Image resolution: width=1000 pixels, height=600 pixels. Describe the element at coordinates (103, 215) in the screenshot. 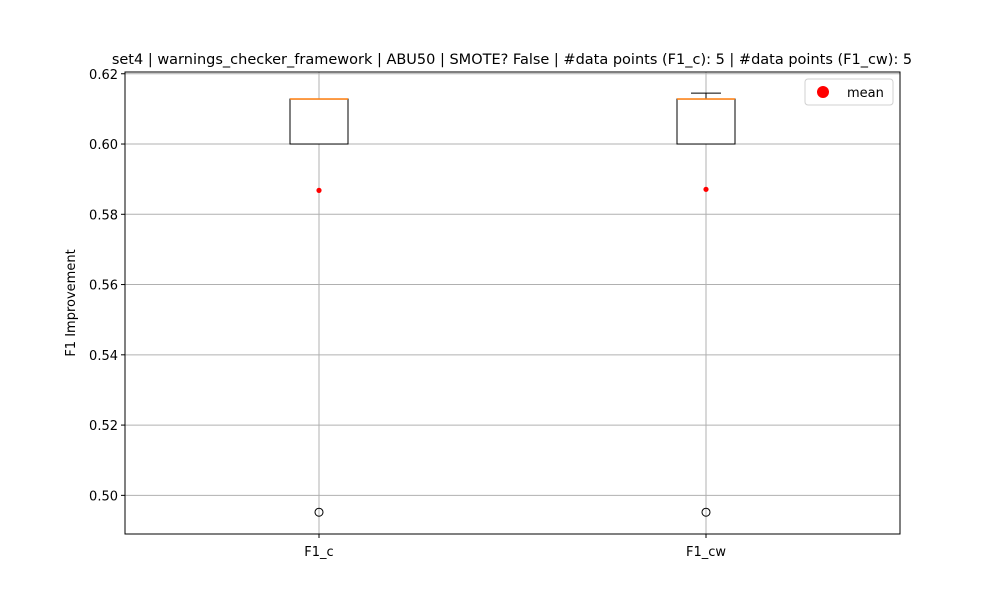

I see `y-tick-label: 0.58` at that location.